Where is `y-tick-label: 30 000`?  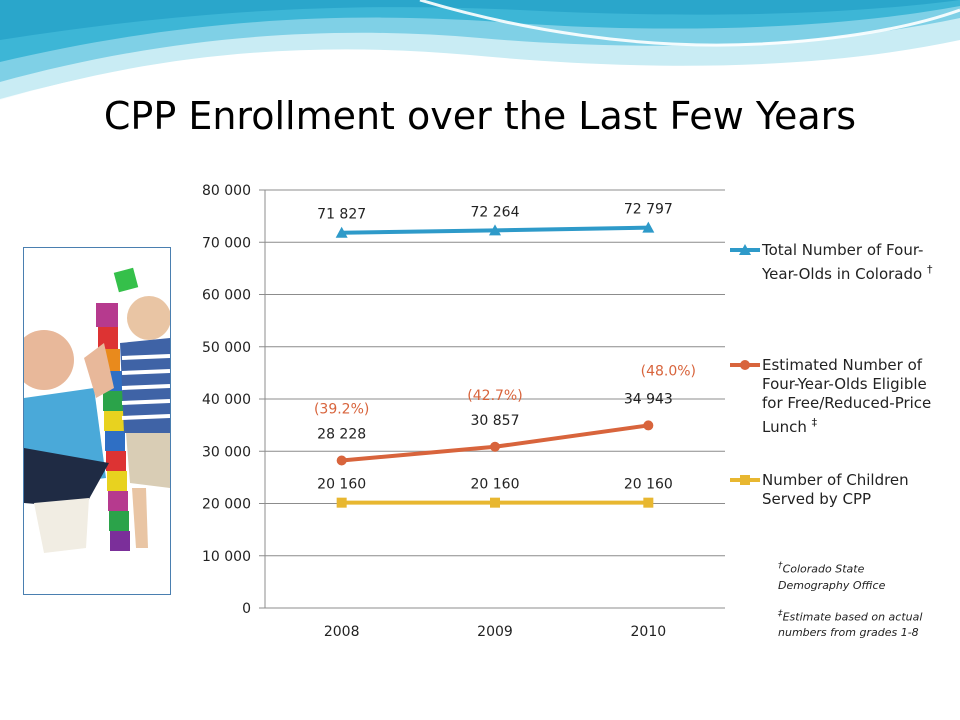 y-tick-label: 30 000 is located at coordinates (226, 452).